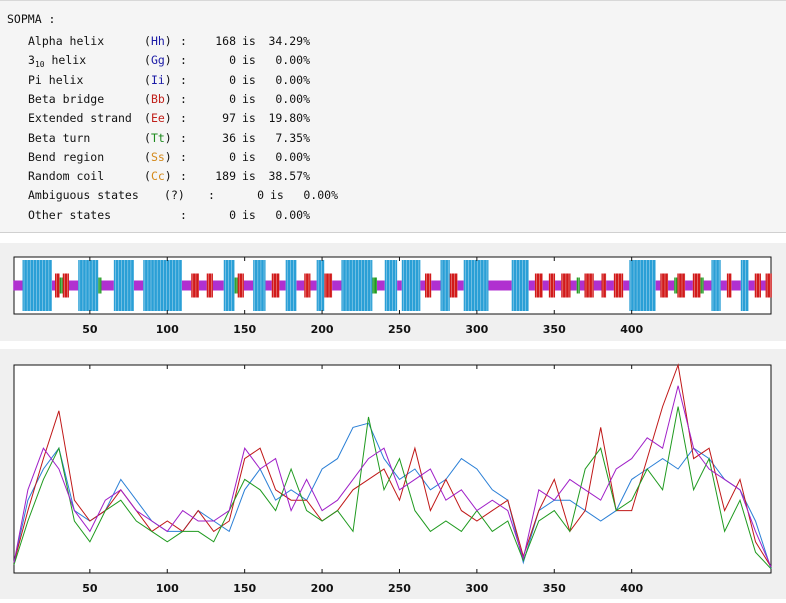  I want to click on x-tick-label: 200, so click(322, 329).